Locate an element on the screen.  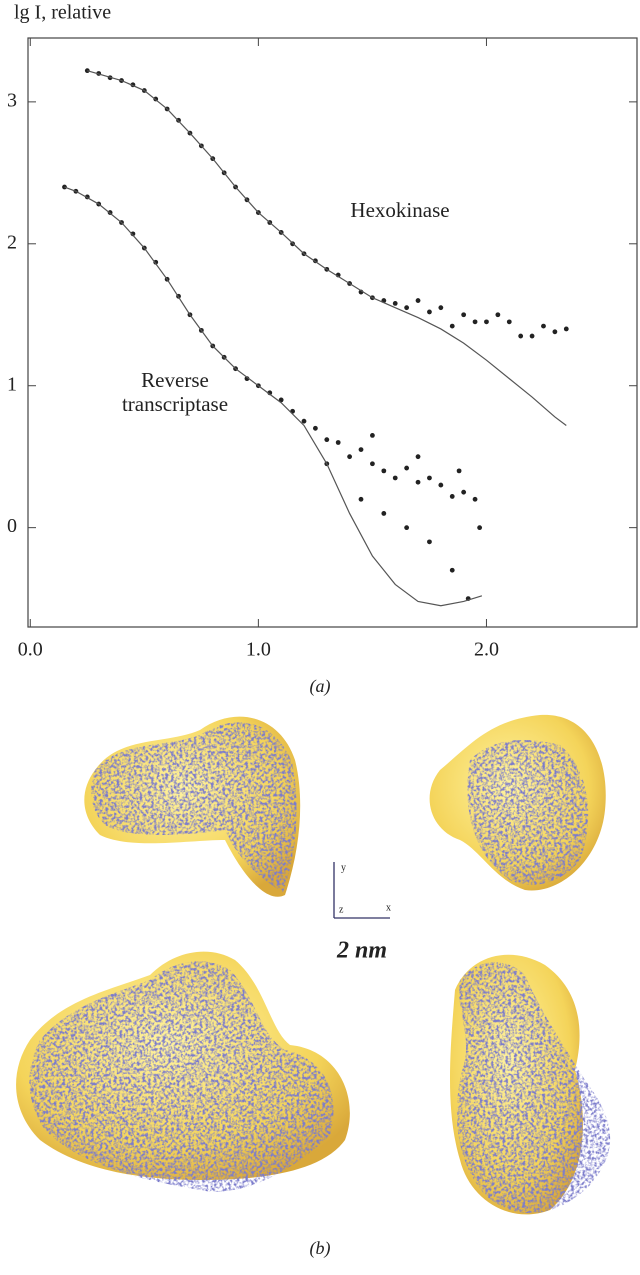
y-tick-label: 3 is located at coordinates (12, 100).